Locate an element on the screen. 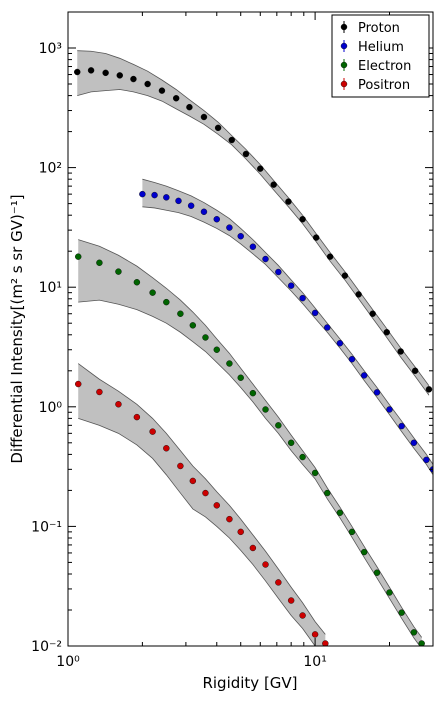 Image resolution: width=445 pixels, height=703 pixels. y-tick-label: 10³ is located at coordinates (50, 49).